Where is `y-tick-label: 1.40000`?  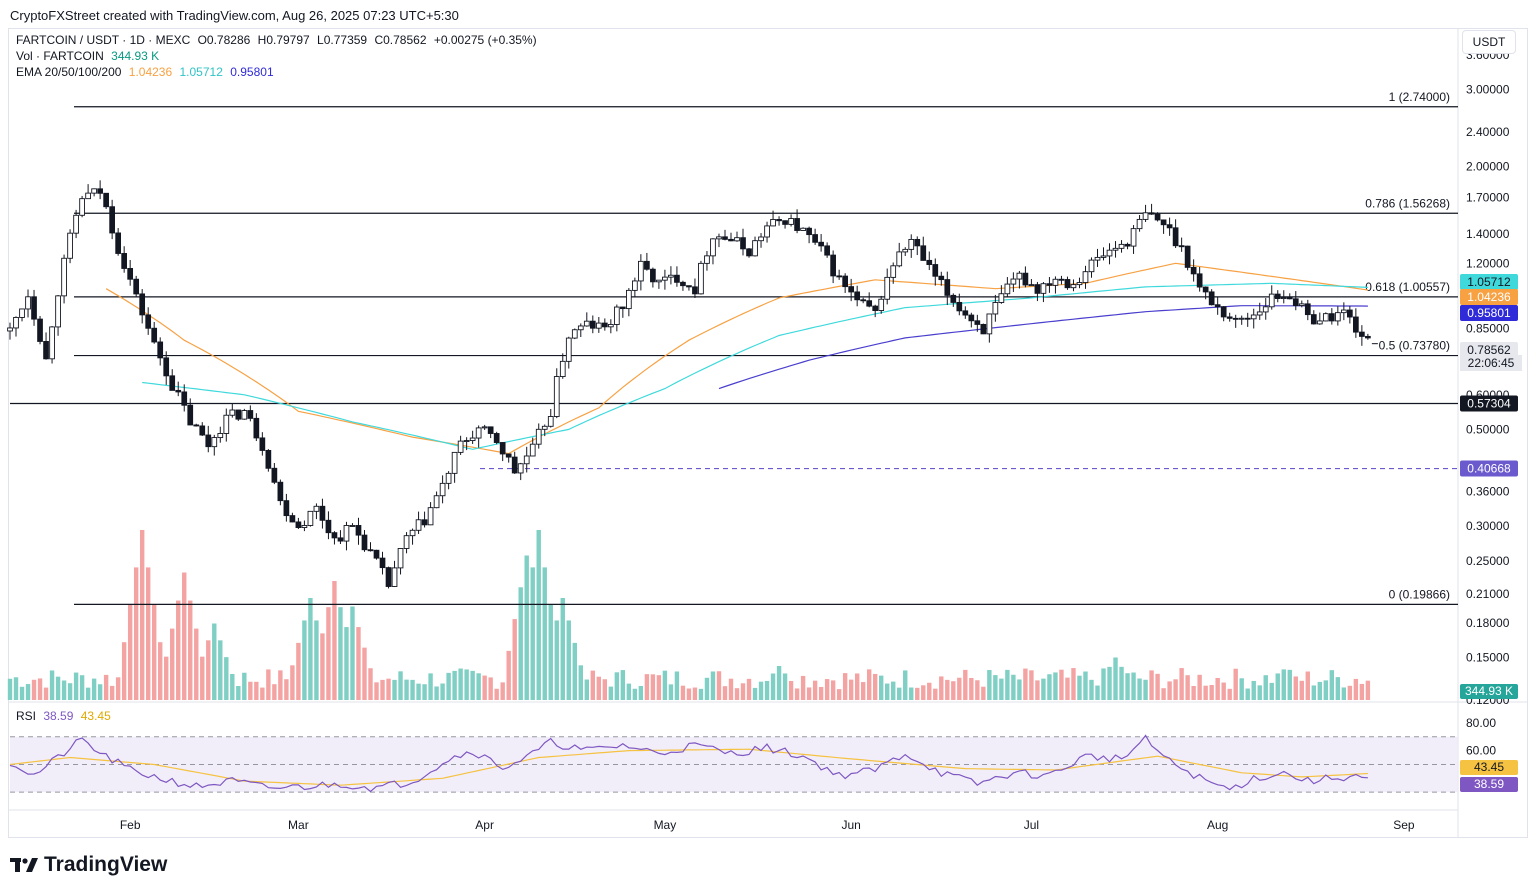 y-tick-label: 1.40000 is located at coordinates (1488, 234).